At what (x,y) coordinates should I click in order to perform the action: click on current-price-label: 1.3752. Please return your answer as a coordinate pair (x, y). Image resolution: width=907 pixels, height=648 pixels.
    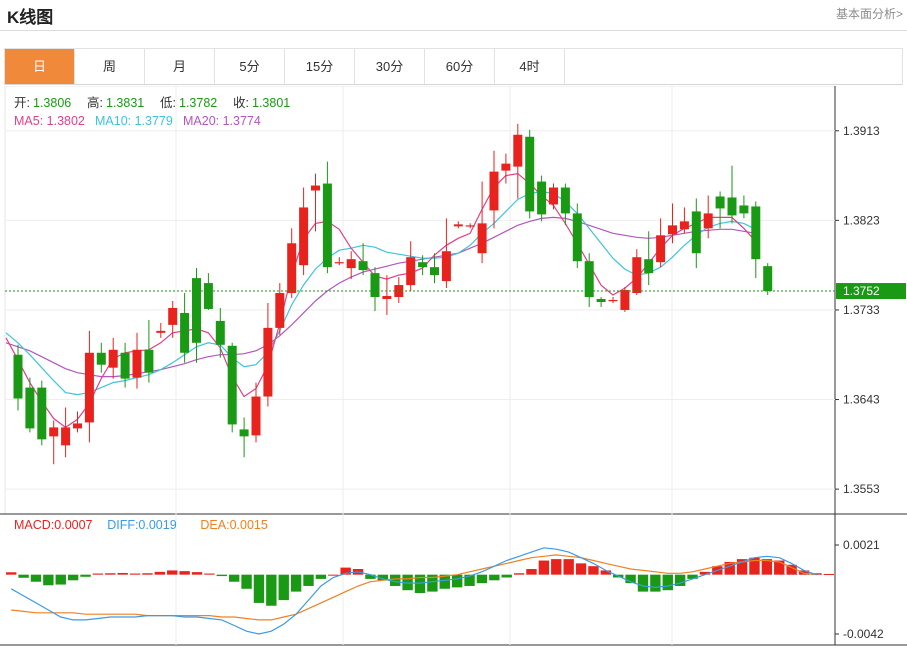
    Looking at the image, I should click on (861, 291).